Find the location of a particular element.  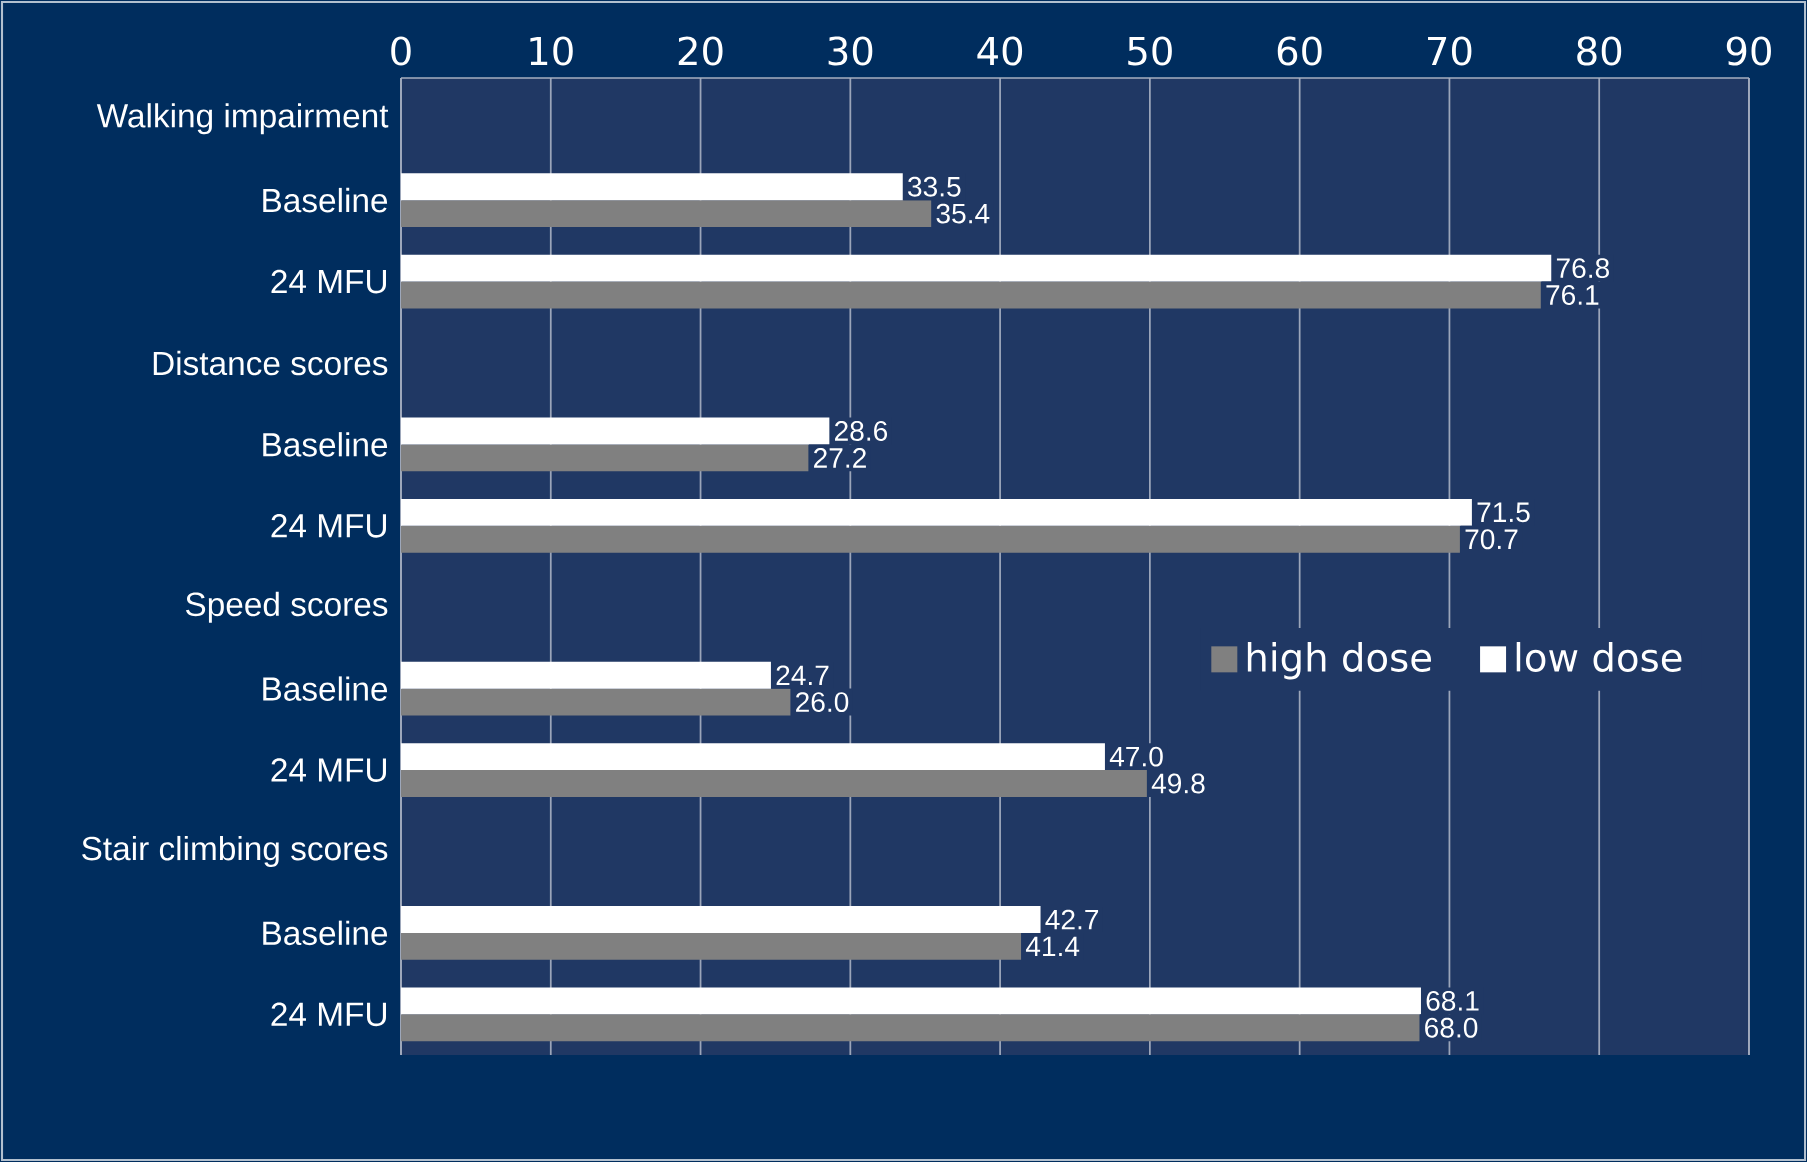

data-label: 76.8 is located at coordinates (1582, 268).